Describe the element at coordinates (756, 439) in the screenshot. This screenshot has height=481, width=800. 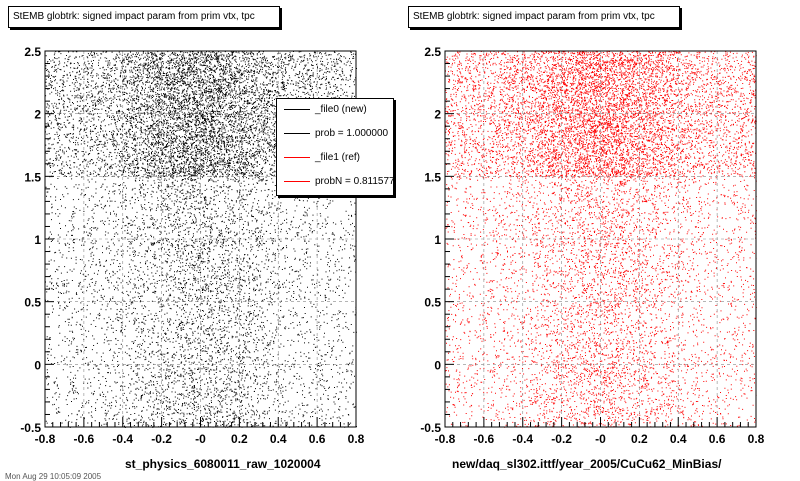
I see `x-tick-label-1-8: 0.8` at that location.